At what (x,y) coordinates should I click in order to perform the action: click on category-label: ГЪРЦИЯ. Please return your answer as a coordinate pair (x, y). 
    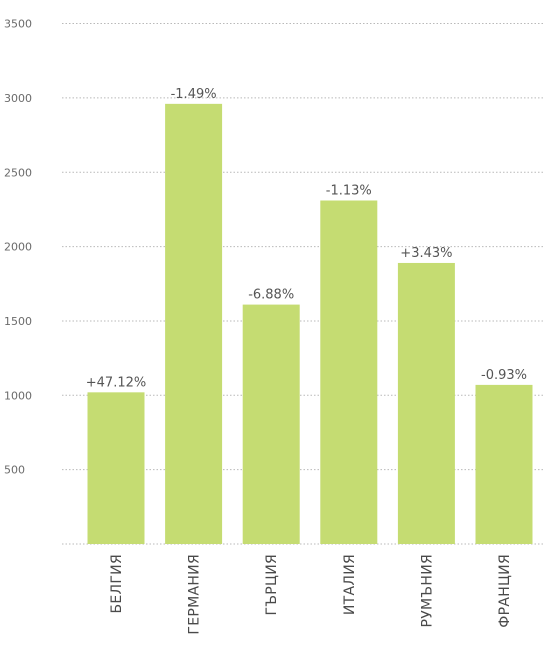
    Looking at the image, I should click on (272, 585).